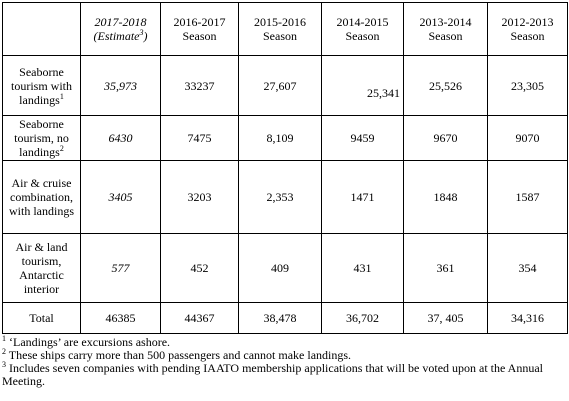  Describe the element at coordinates (4, 338) in the screenshot. I see `footnote-mark: 1` at that location.